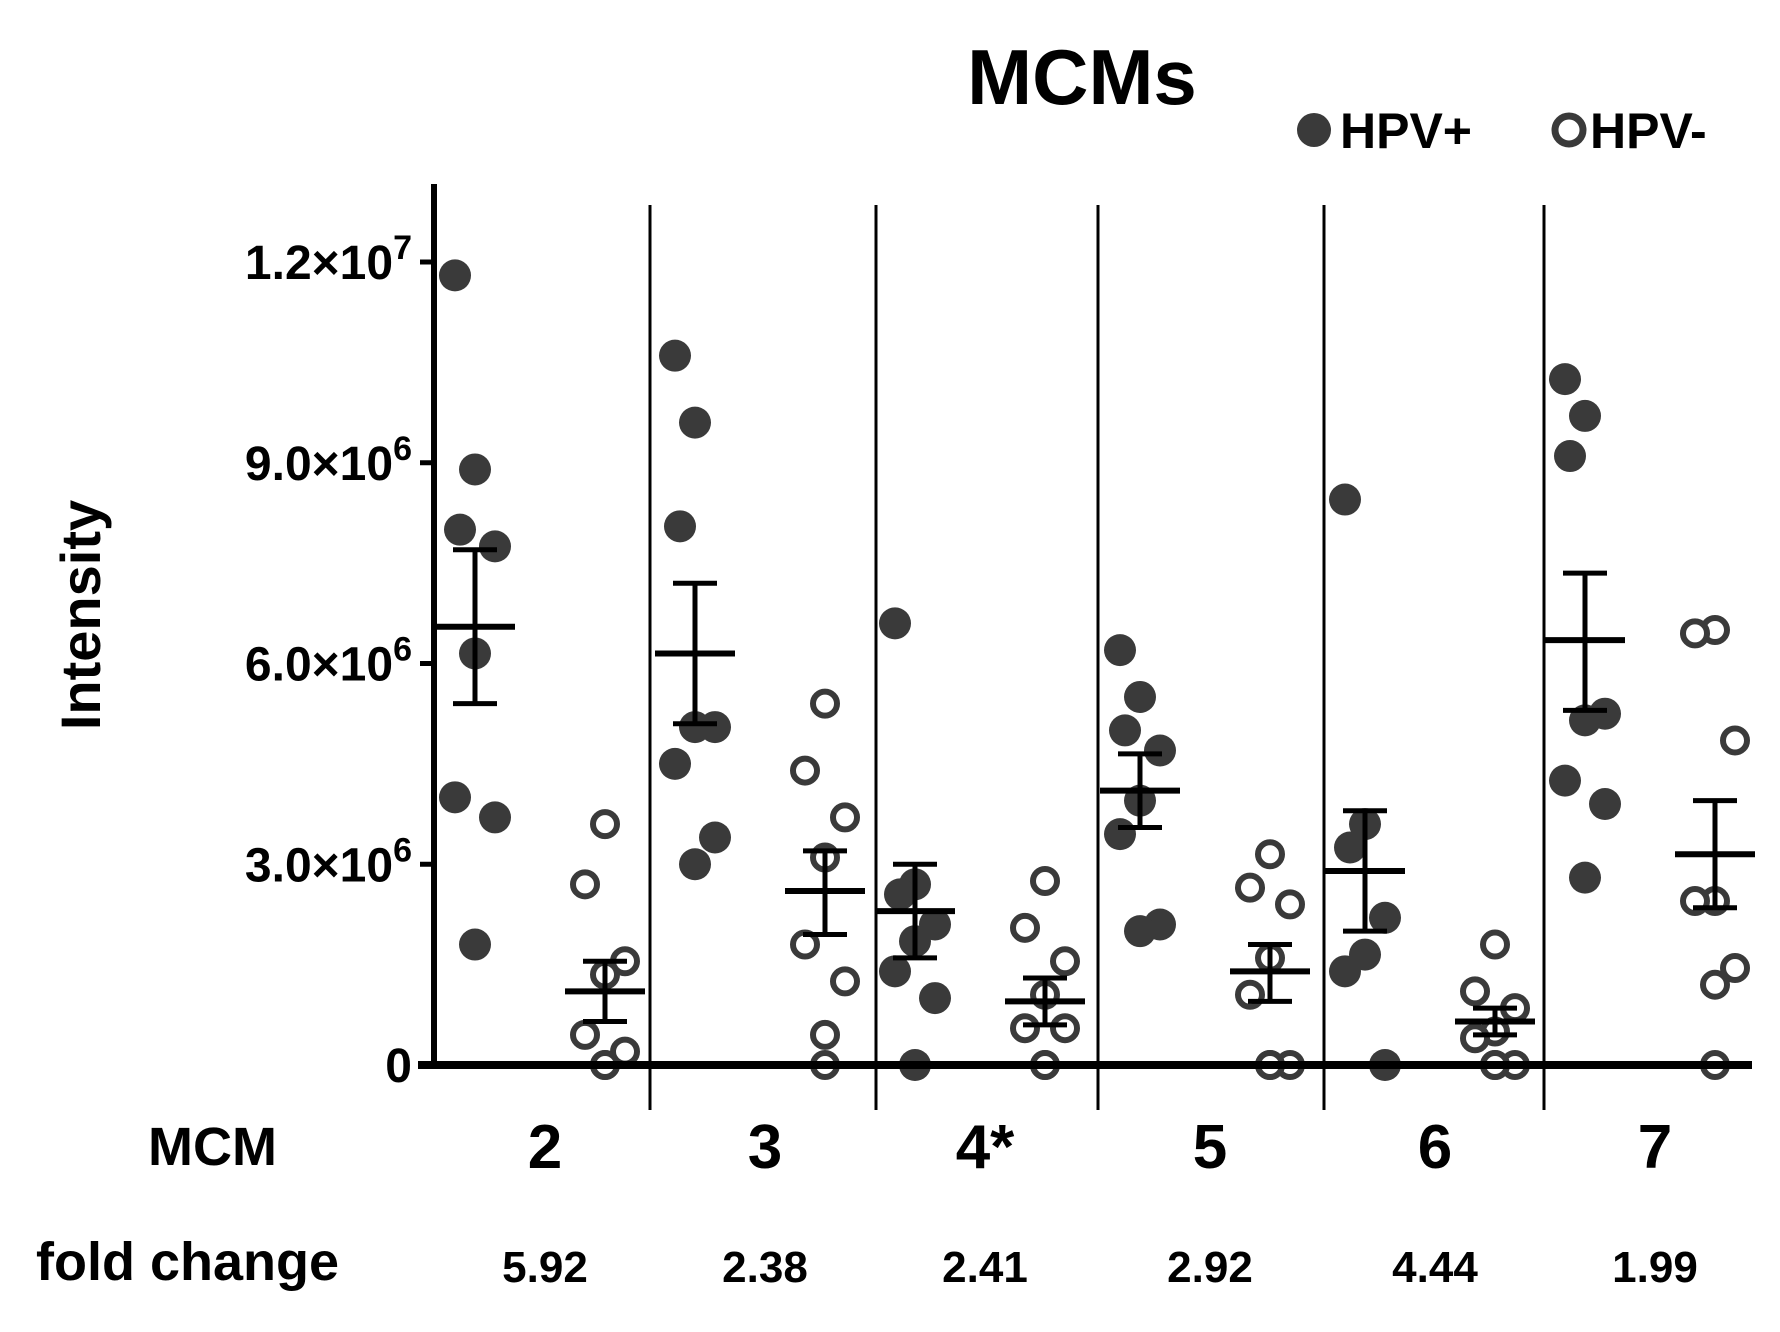  I want to click on legend-marker-hpv-negative, so click(1569, 130).